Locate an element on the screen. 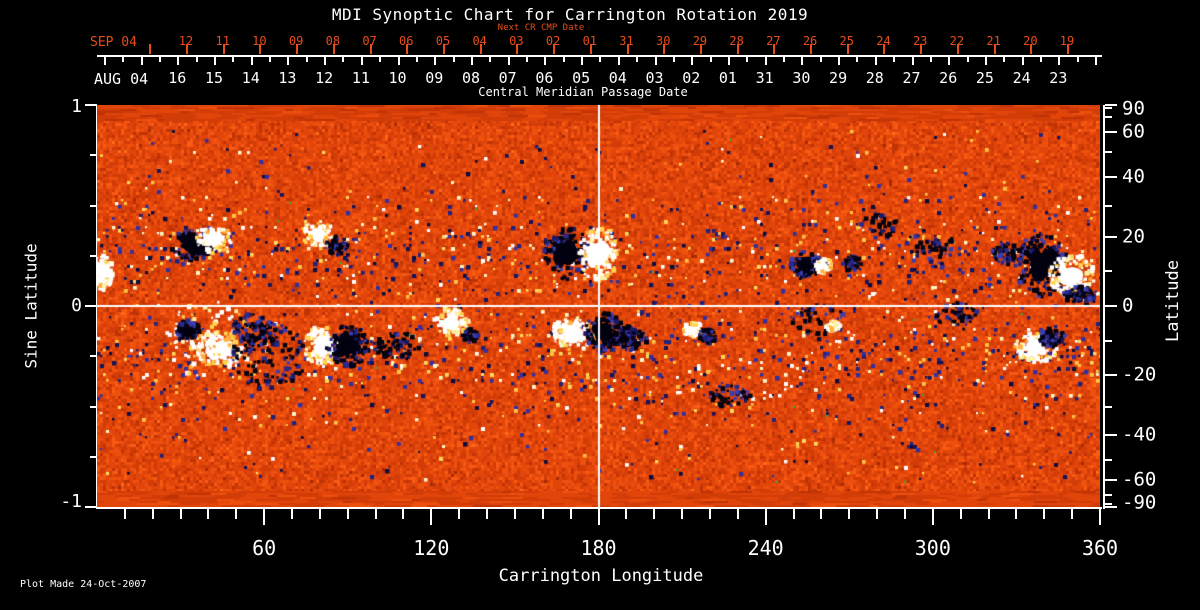 The height and width of the screenshot is (610, 1200). cmp-date-label: 12 is located at coordinates (324, 78).